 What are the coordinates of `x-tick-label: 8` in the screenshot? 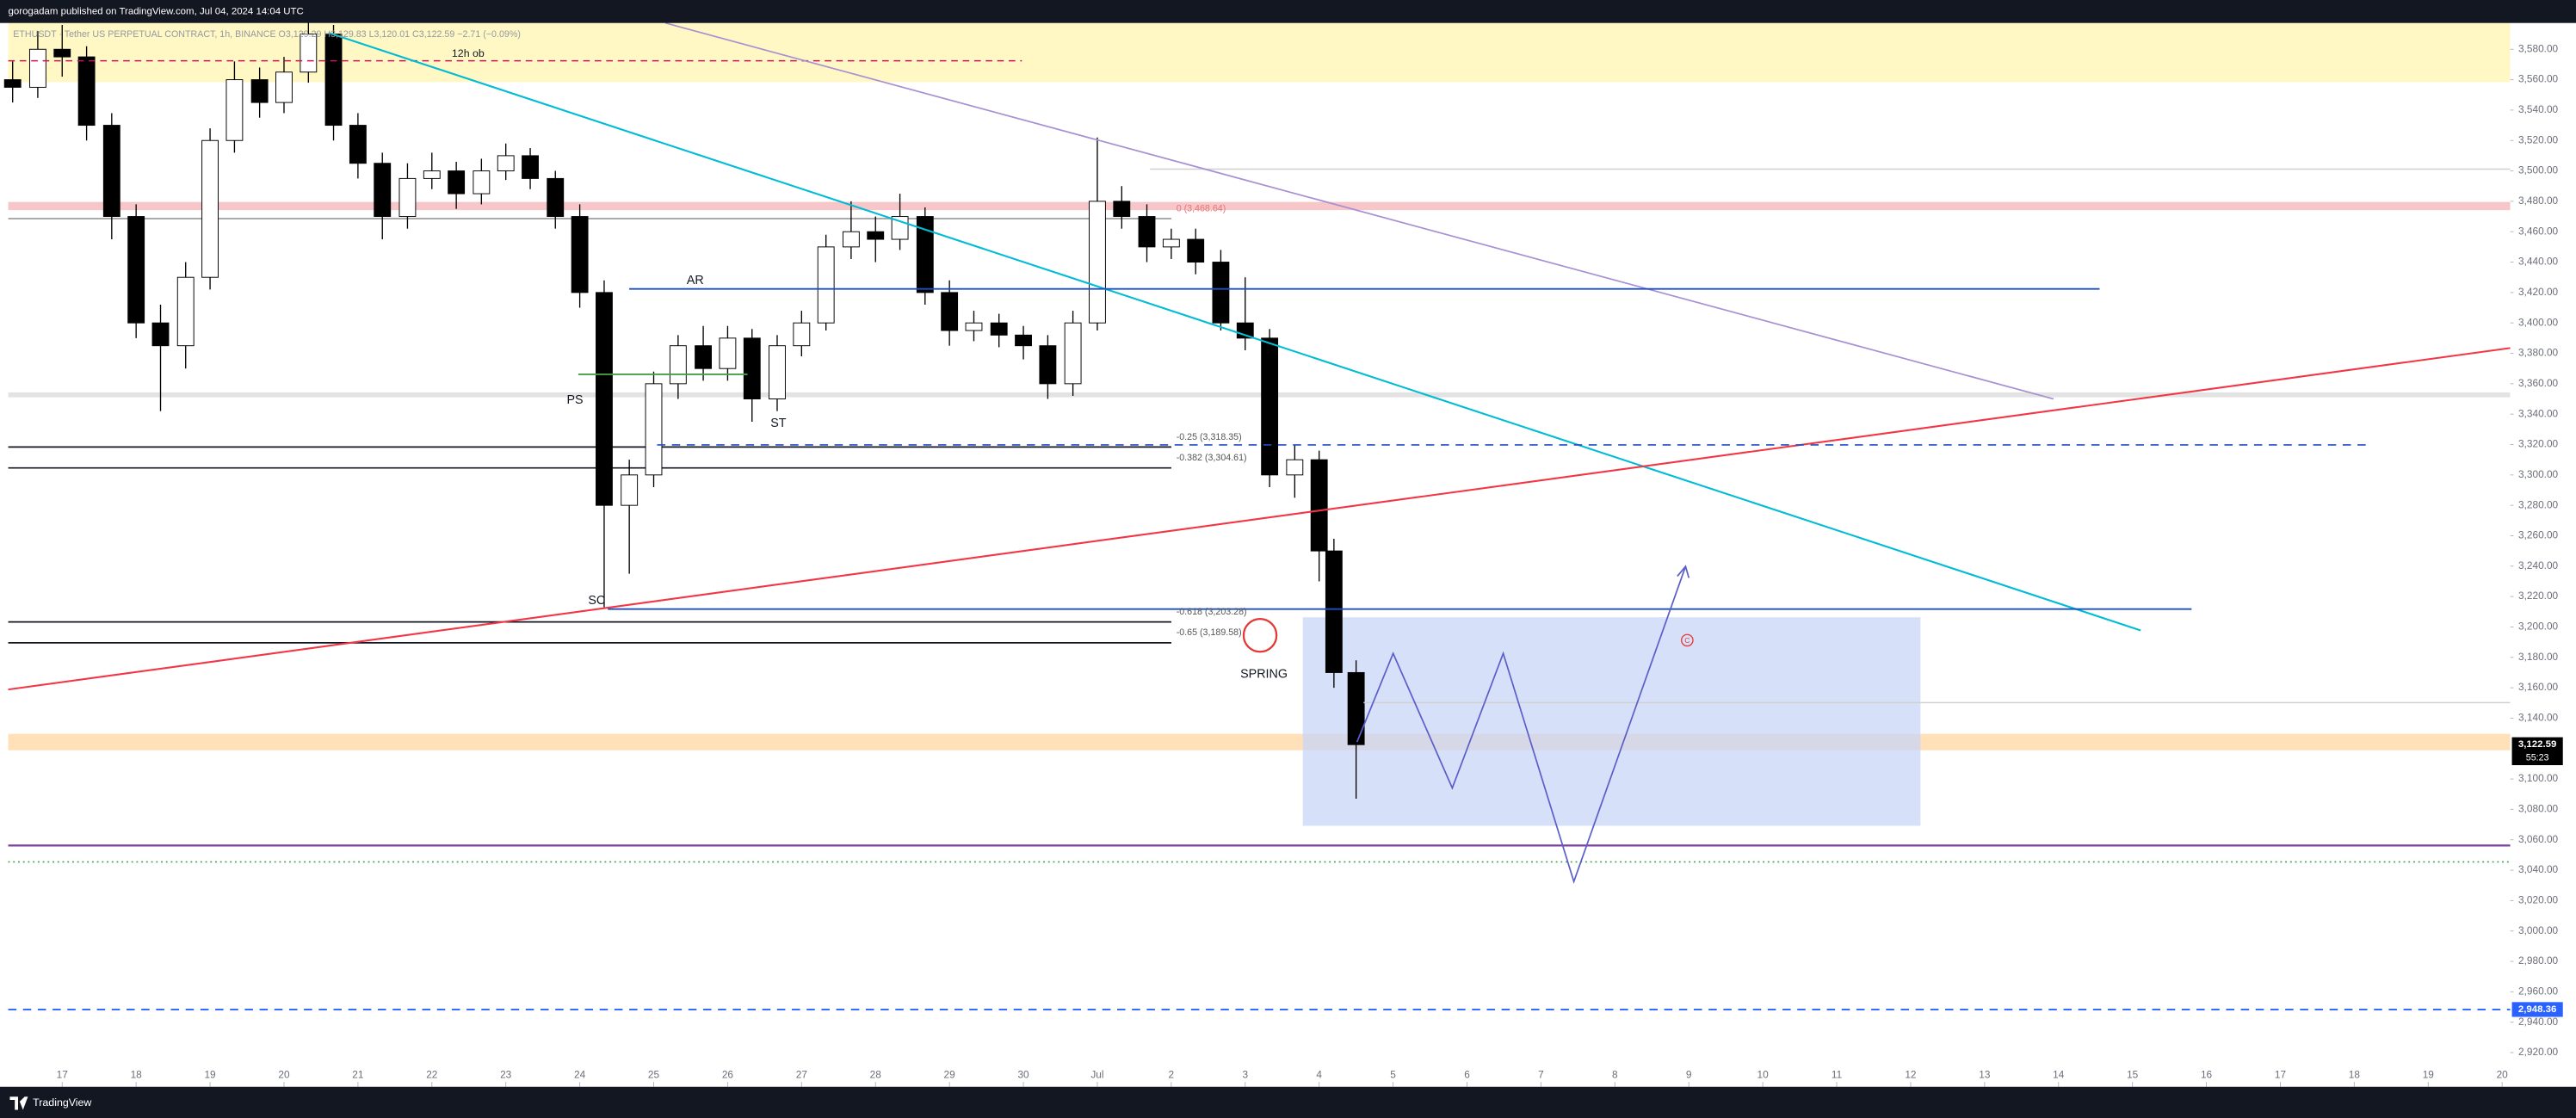 It's located at (1615, 1075).